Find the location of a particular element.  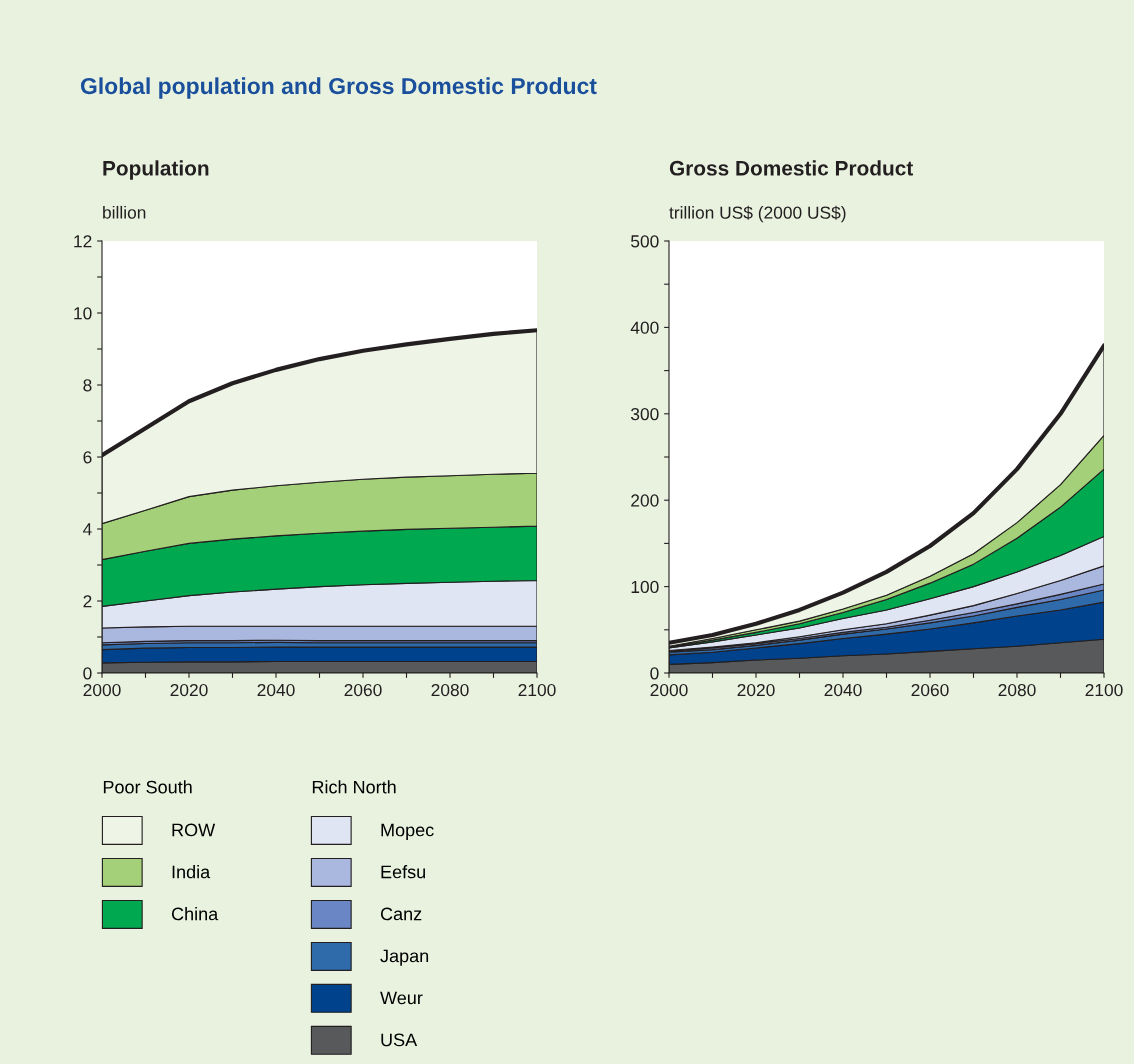

chart-title: Population is located at coordinates (156, 170).